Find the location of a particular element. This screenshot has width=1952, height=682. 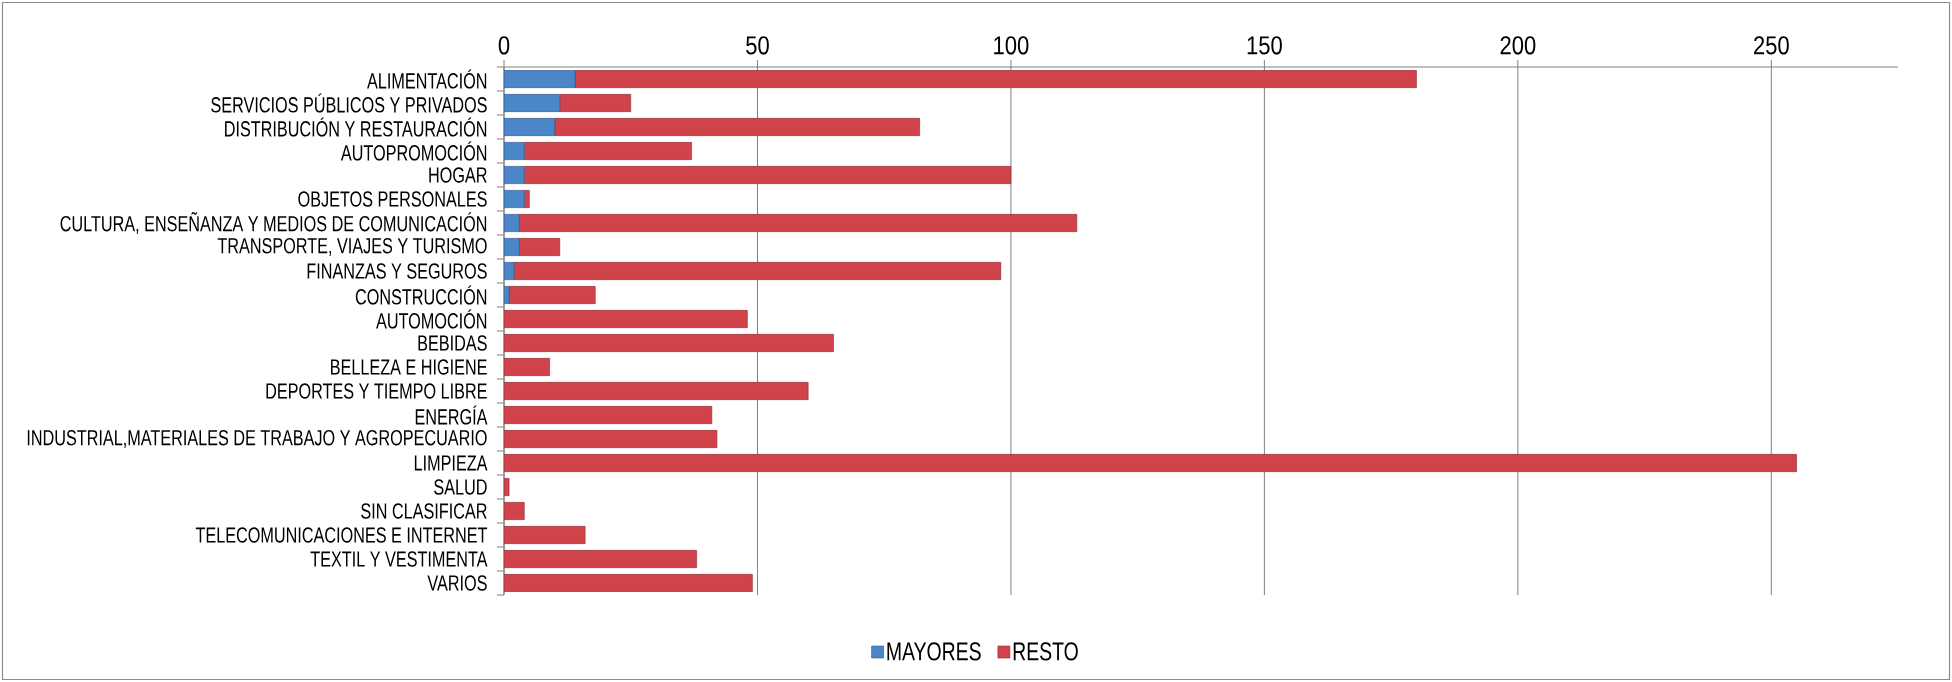

x-tick-label: 200 is located at coordinates (1518, 45).